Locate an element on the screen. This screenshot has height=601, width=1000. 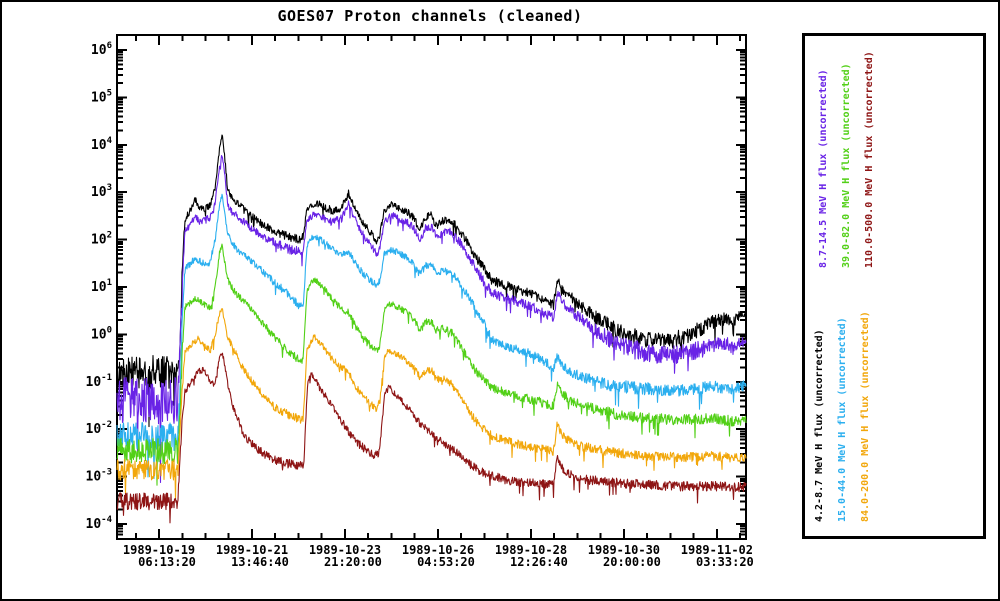
svg-text: 03:33:20 is located at coordinates (725, 562).